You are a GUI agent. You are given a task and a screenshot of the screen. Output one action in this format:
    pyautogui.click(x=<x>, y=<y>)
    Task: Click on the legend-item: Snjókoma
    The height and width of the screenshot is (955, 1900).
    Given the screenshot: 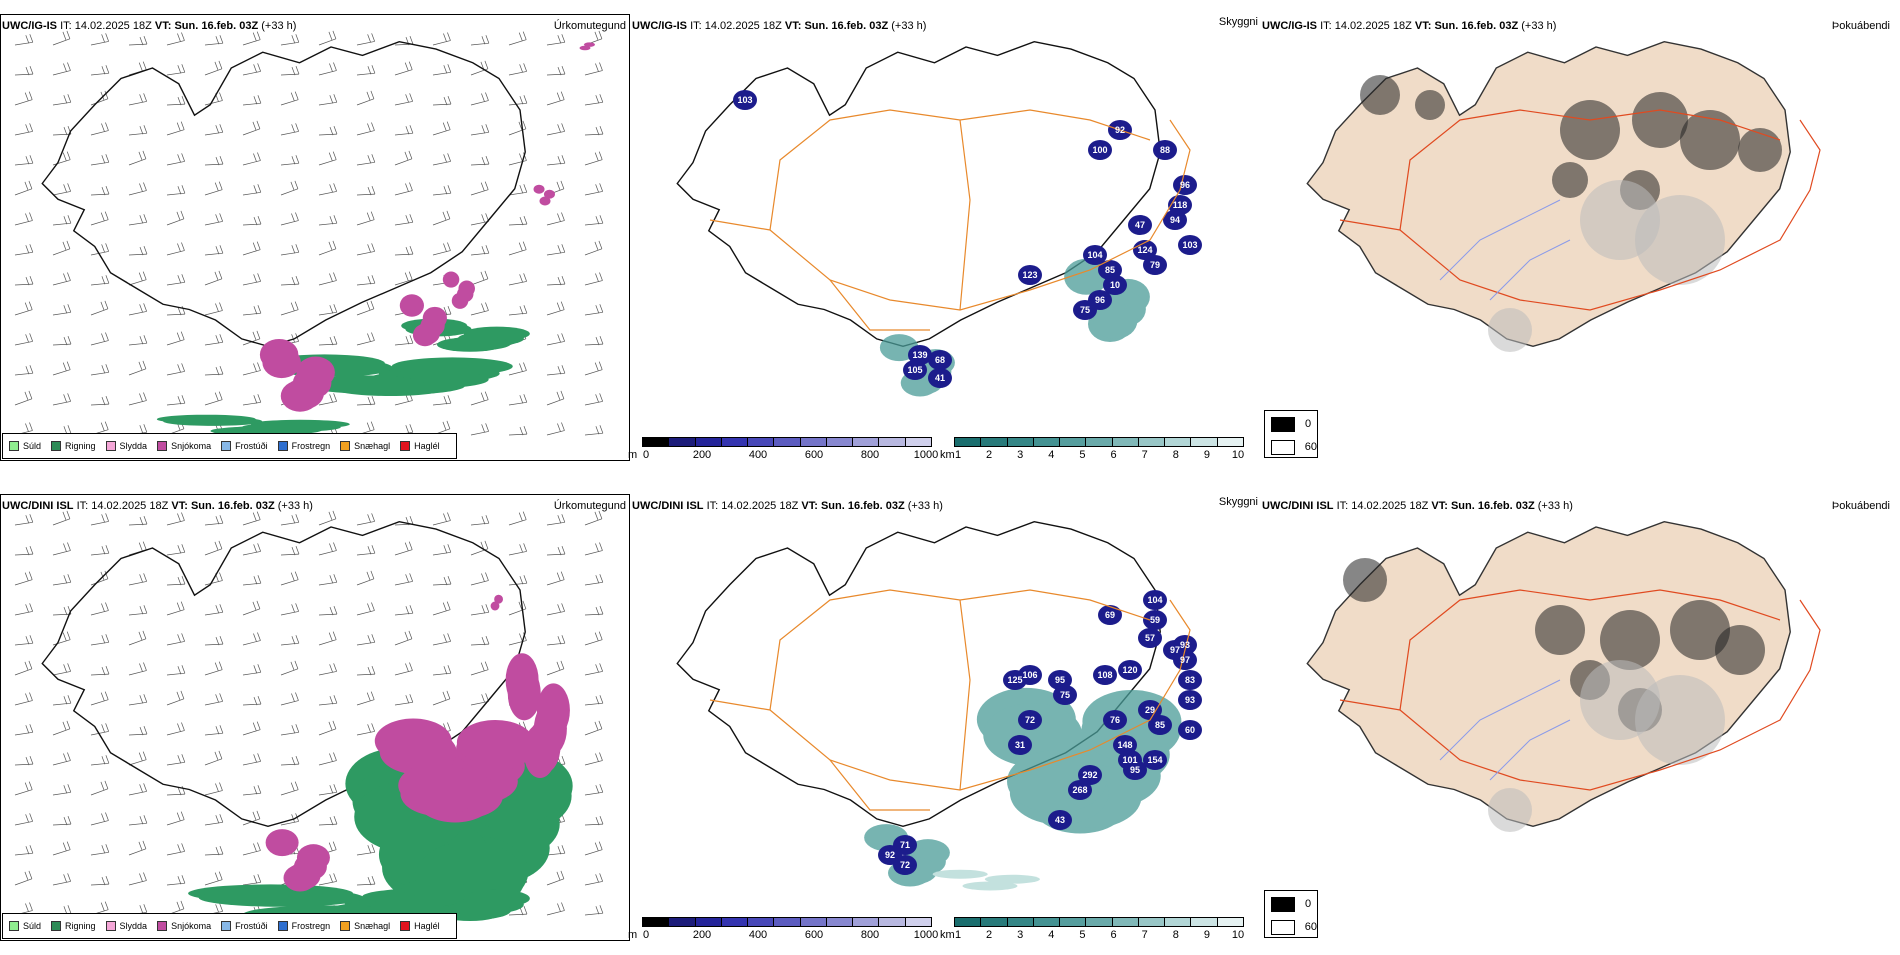 What is the action you would take?
    pyautogui.click(x=184, y=446)
    